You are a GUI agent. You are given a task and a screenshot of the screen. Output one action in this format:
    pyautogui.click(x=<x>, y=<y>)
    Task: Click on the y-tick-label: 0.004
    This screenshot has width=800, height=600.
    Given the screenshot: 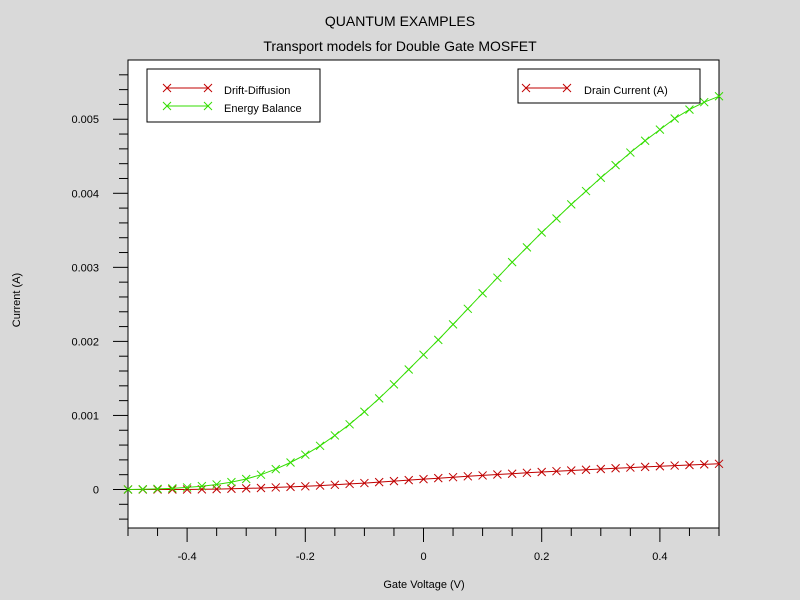 What is the action you would take?
    pyautogui.click(x=85, y=194)
    